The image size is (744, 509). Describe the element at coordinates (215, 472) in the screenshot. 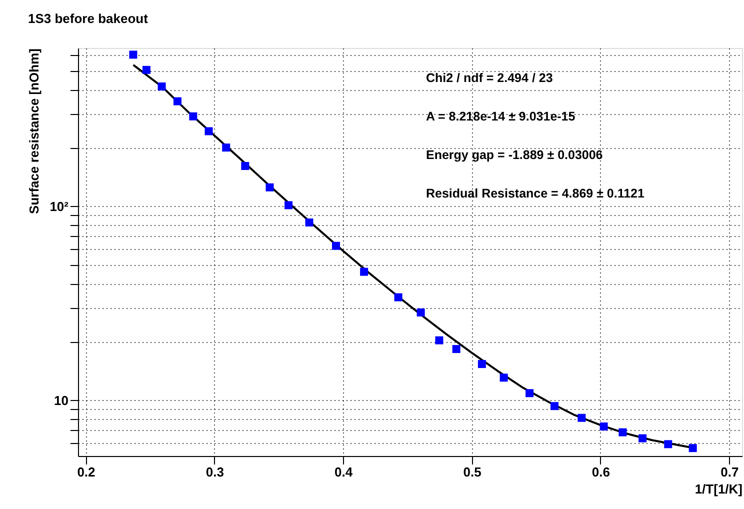

I see `x-tick-label: 0.3` at that location.